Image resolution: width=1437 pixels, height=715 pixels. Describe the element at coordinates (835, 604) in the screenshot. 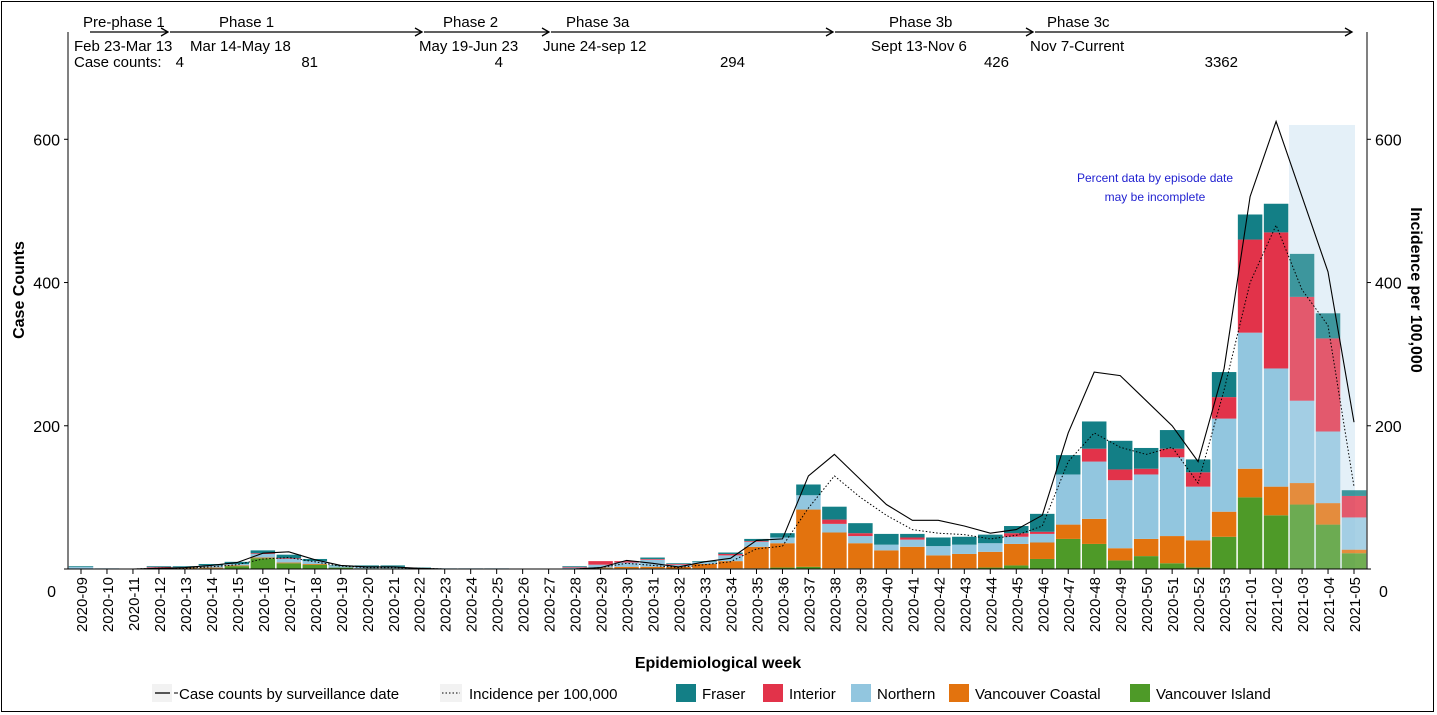

I see `x-tick-label: 2020-38` at that location.